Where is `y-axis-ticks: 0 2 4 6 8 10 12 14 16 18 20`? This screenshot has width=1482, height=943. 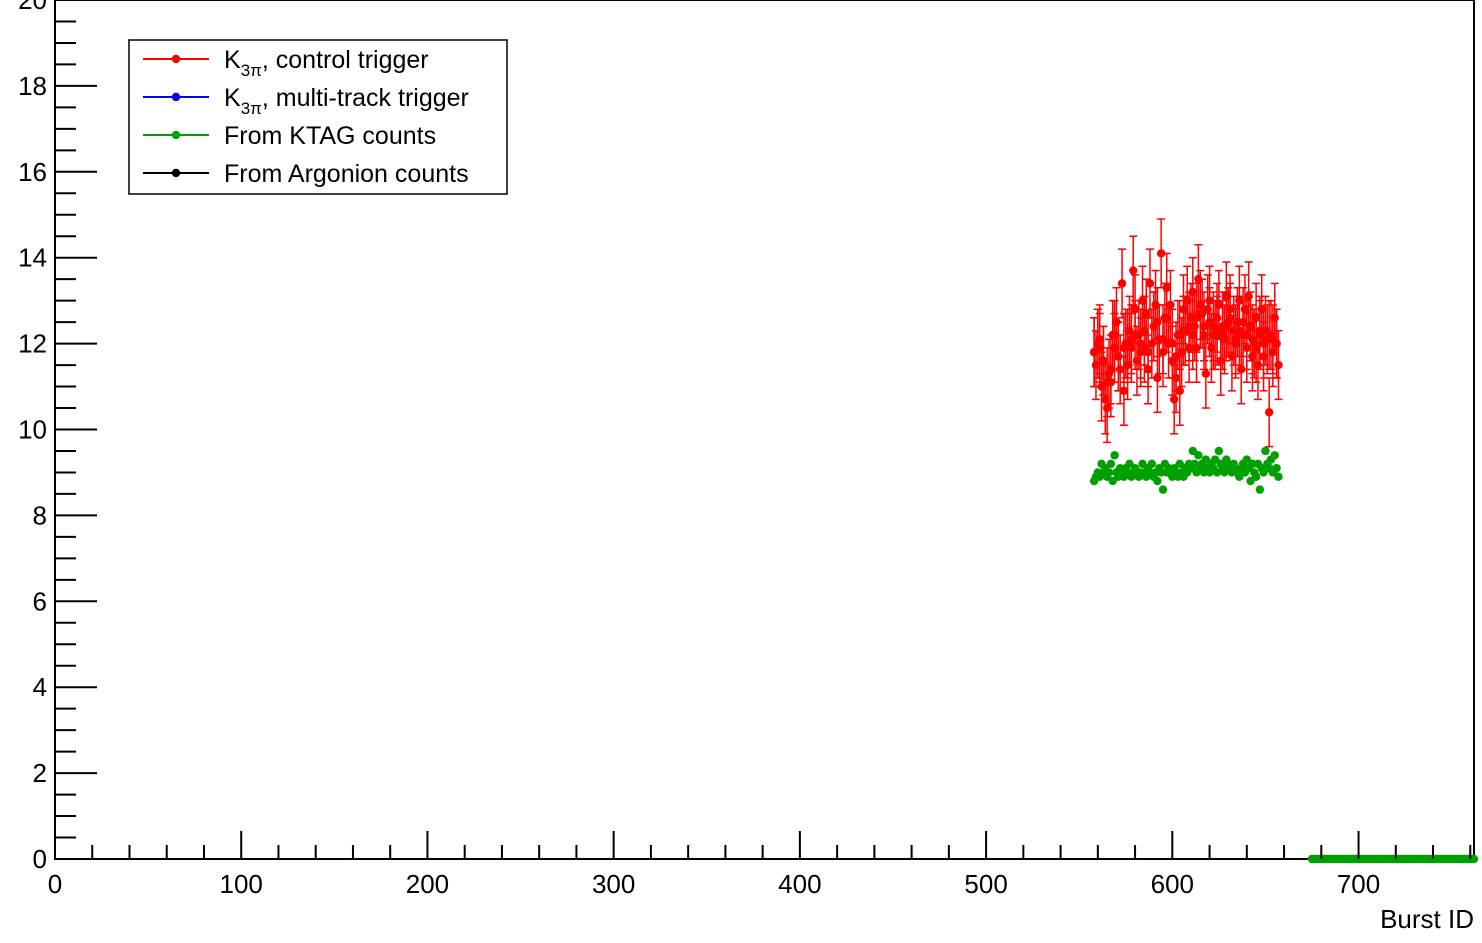 y-axis-ticks: 0 2 4 6 8 10 12 14 16 18 20 is located at coordinates (57, 437).